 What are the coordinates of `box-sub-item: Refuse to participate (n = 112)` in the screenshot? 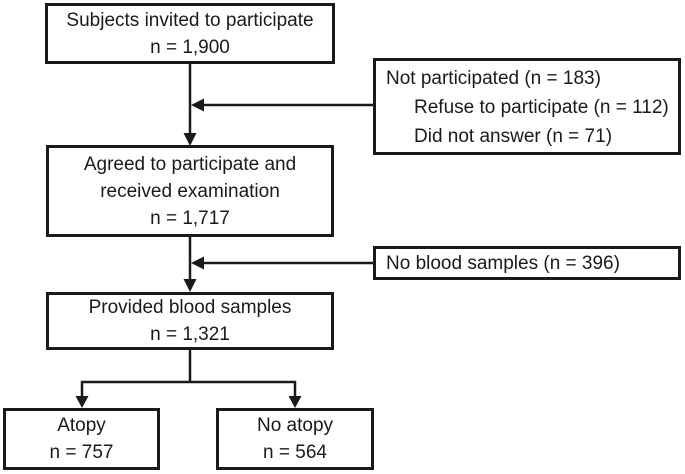 It's located at (541, 107).